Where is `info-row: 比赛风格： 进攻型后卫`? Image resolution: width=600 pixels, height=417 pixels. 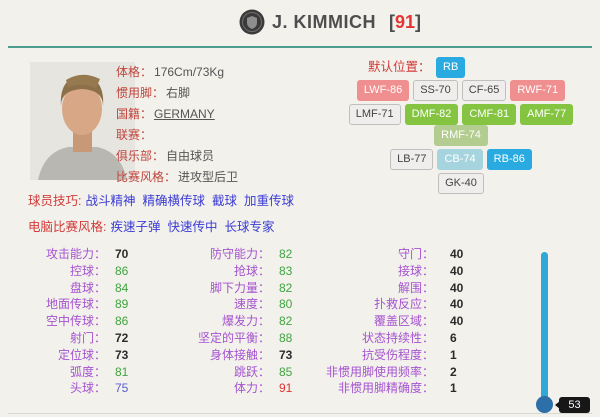 info-row: 比赛风格： 进攻型后卫 is located at coordinates (223, 177).